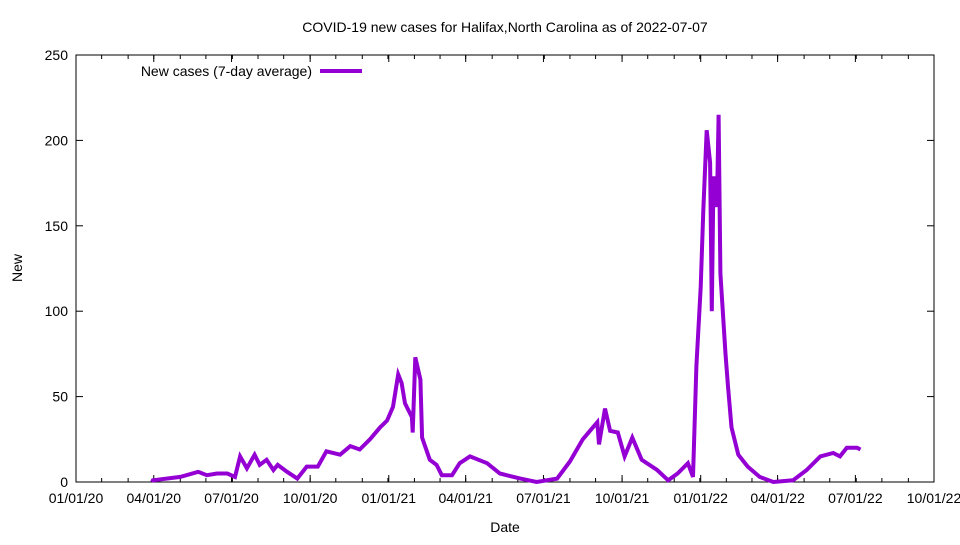 The height and width of the screenshot is (545, 960). Describe the element at coordinates (855, 498) in the screenshot. I see `x-tick-label: 07/01/22` at that location.